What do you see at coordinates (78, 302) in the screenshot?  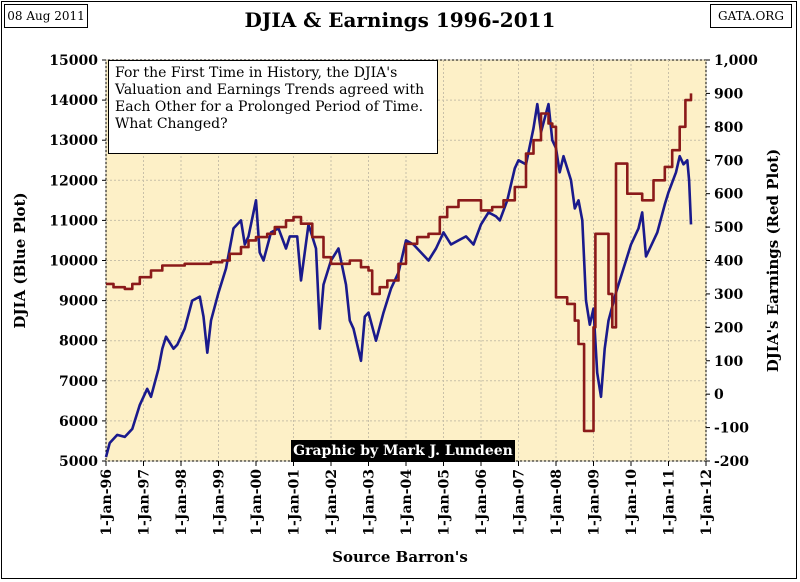 I see `y-tick-left-label: 9000` at bounding box center [78, 302].